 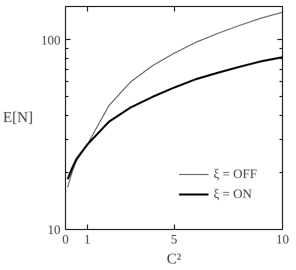 What do you see at coordinates (174, 239) in the screenshot?
I see `x-tick-label: 5` at bounding box center [174, 239].